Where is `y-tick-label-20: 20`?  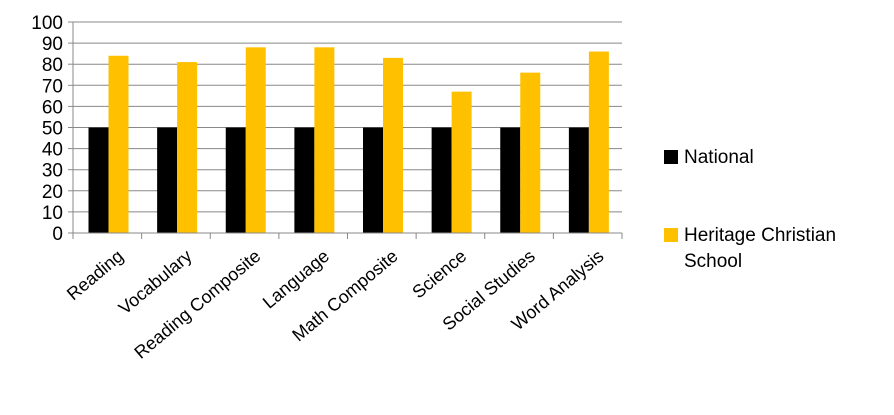 y-tick-label-20: 20 is located at coordinates (52, 192).